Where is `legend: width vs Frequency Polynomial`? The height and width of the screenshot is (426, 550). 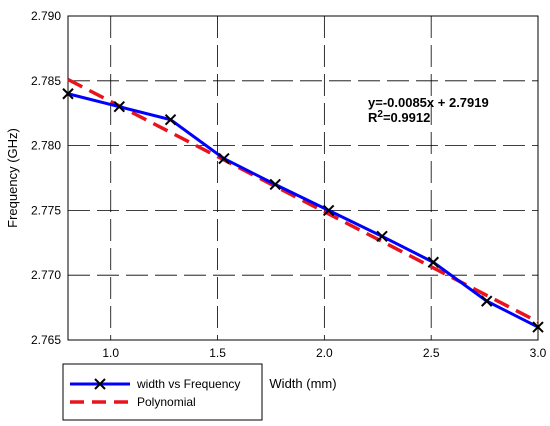
legend: width vs Frequency Polynomial is located at coordinates (162, 392).